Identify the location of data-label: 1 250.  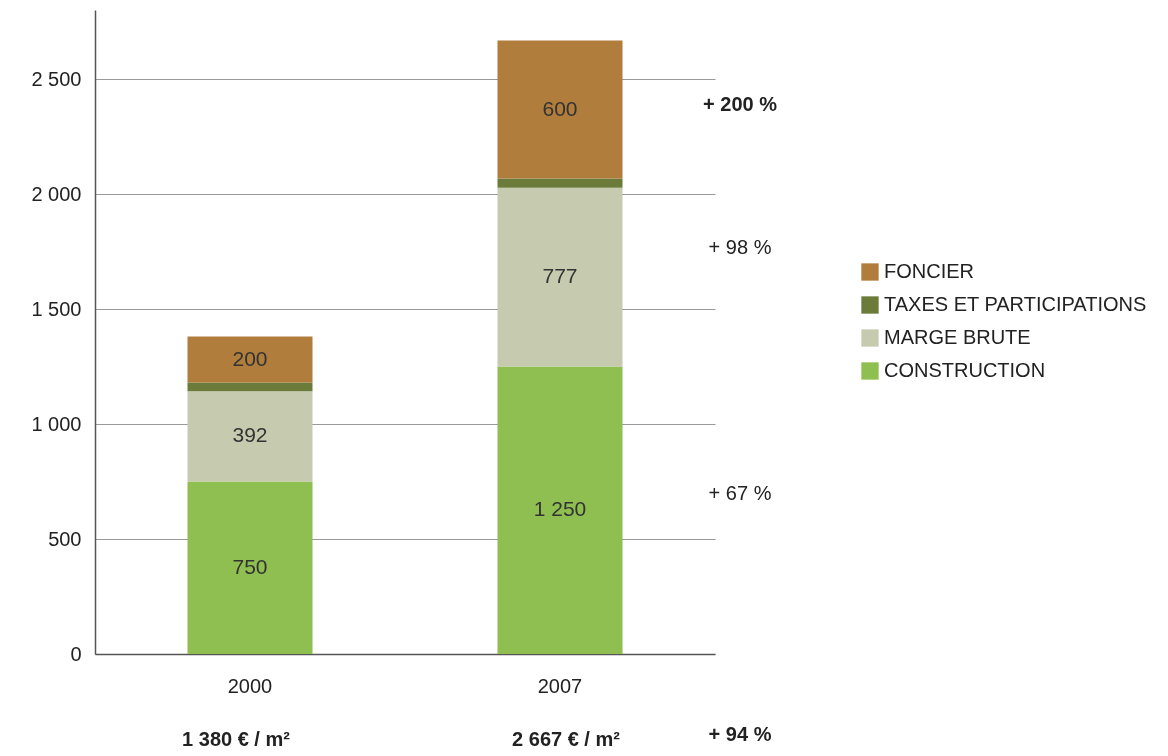
(560, 509).